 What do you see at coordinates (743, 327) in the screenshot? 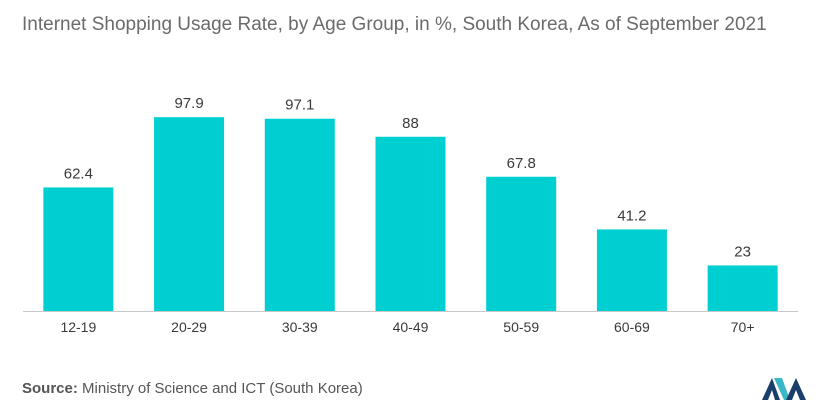
I see `category-label-70+: 70+` at bounding box center [743, 327].